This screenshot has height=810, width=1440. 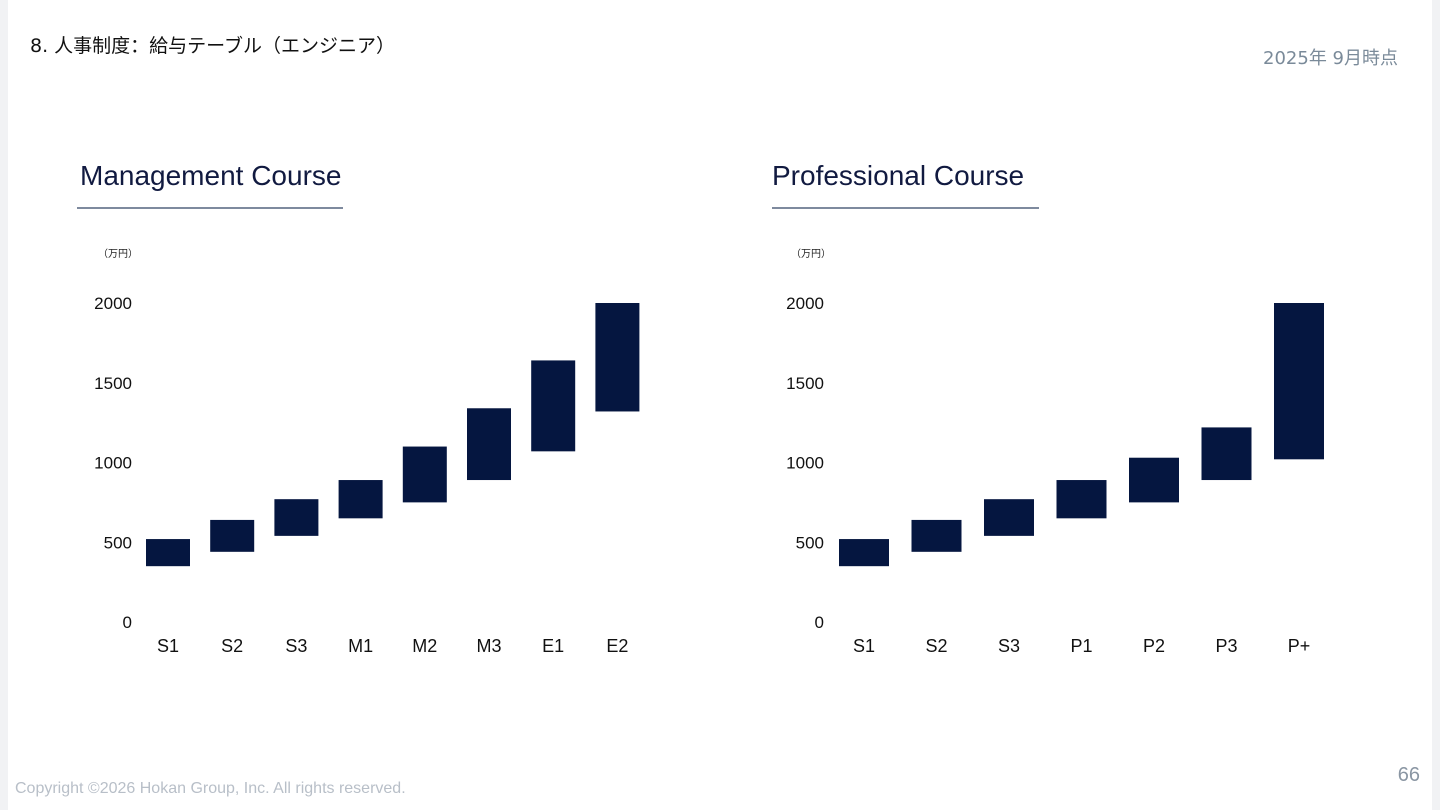 I want to click on management-x-tick-label: E1, so click(x=553, y=646).